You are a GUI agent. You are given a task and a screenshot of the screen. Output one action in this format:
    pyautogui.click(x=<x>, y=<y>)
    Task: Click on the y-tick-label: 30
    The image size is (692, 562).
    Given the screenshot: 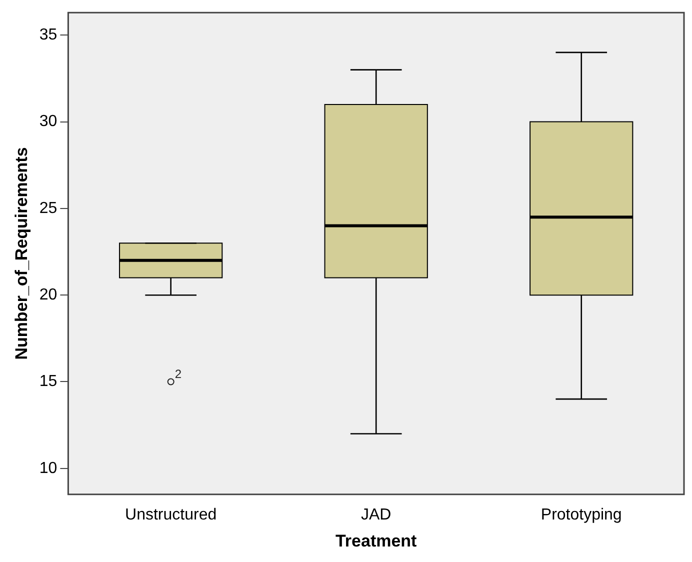 What is the action you would take?
    pyautogui.click(x=48, y=121)
    